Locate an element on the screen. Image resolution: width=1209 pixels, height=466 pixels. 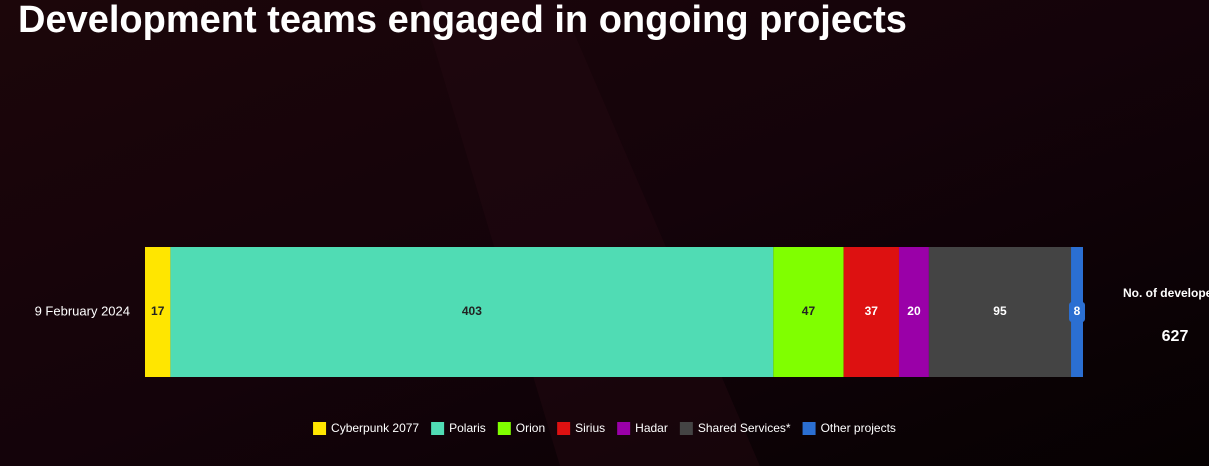
value-label: 37 is located at coordinates (872, 311).